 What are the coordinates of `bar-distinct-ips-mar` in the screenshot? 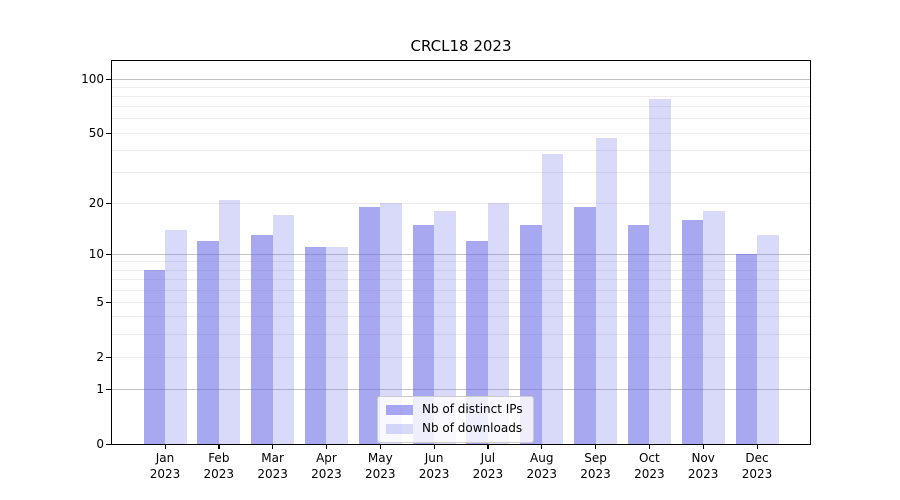 It's located at (262, 339).